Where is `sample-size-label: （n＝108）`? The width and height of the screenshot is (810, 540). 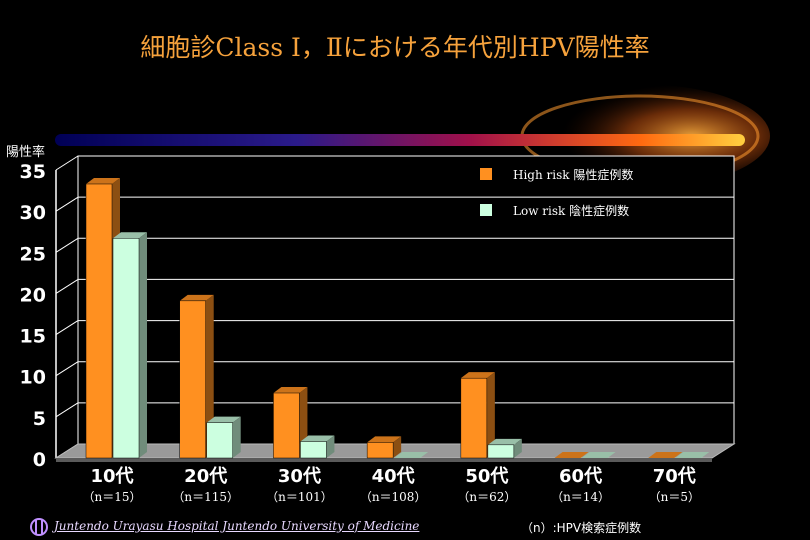 sample-size-label: （n＝108） is located at coordinates (393, 497).